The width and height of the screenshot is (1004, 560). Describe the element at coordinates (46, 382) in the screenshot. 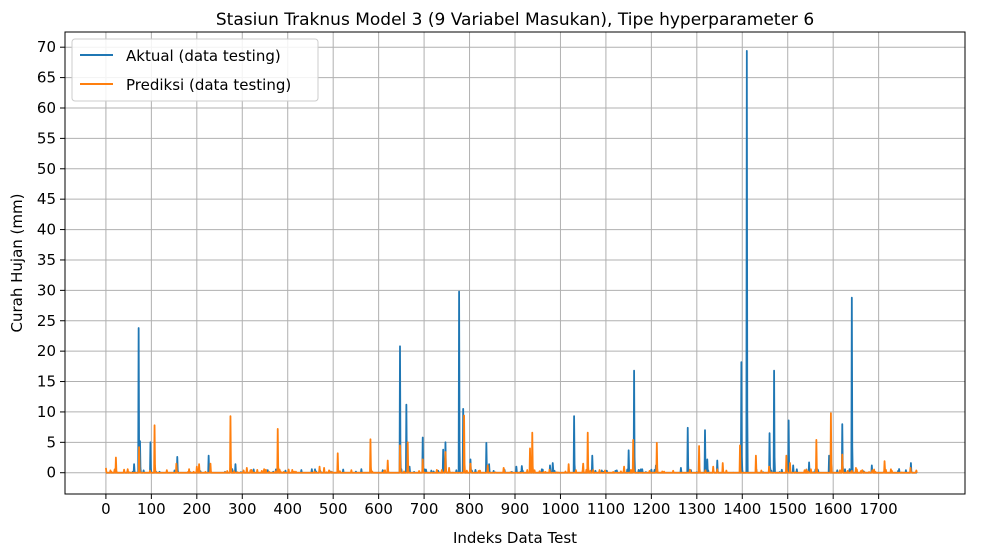

I see `y-tick-label: 15` at that location.